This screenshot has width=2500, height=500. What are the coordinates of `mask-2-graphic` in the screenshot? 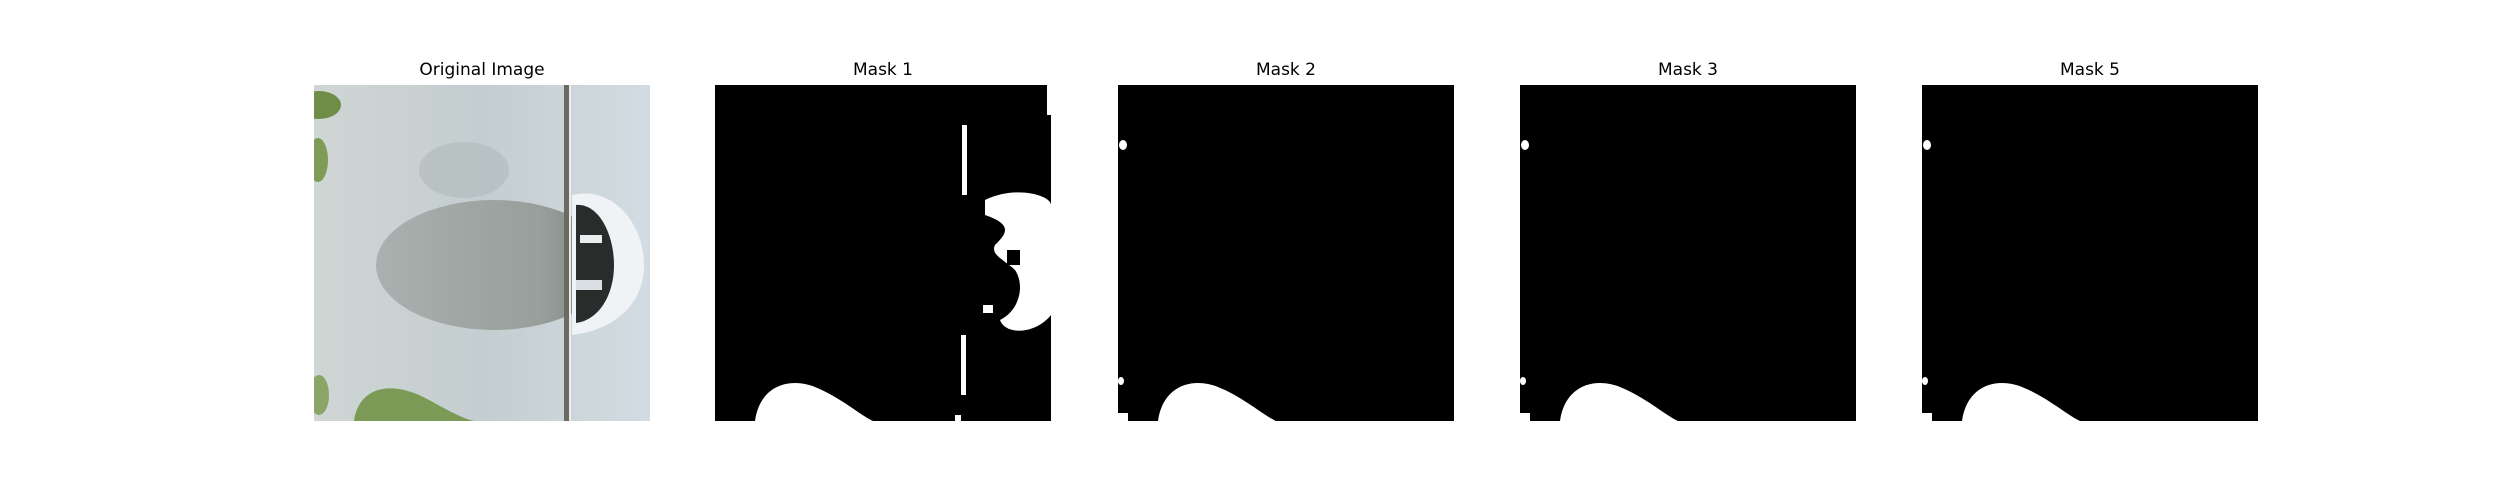 It's located at (1286, 253).